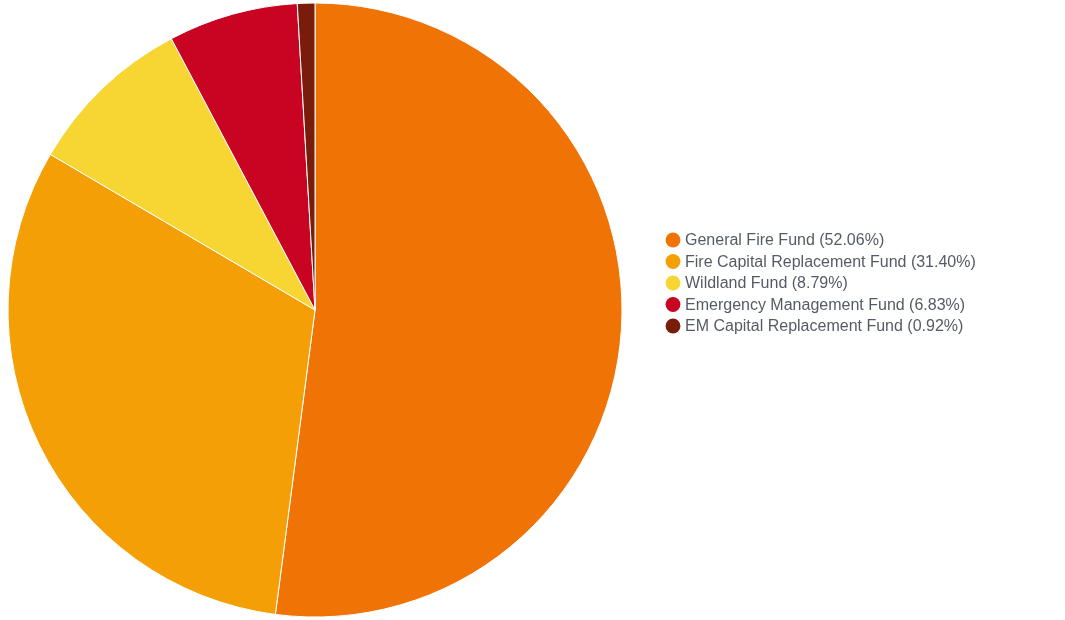 The width and height of the screenshot is (1065, 620). What do you see at coordinates (825, 304) in the screenshot?
I see `legend-label: Emergency Management Fund (6.83%)` at bounding box center [825, 304].